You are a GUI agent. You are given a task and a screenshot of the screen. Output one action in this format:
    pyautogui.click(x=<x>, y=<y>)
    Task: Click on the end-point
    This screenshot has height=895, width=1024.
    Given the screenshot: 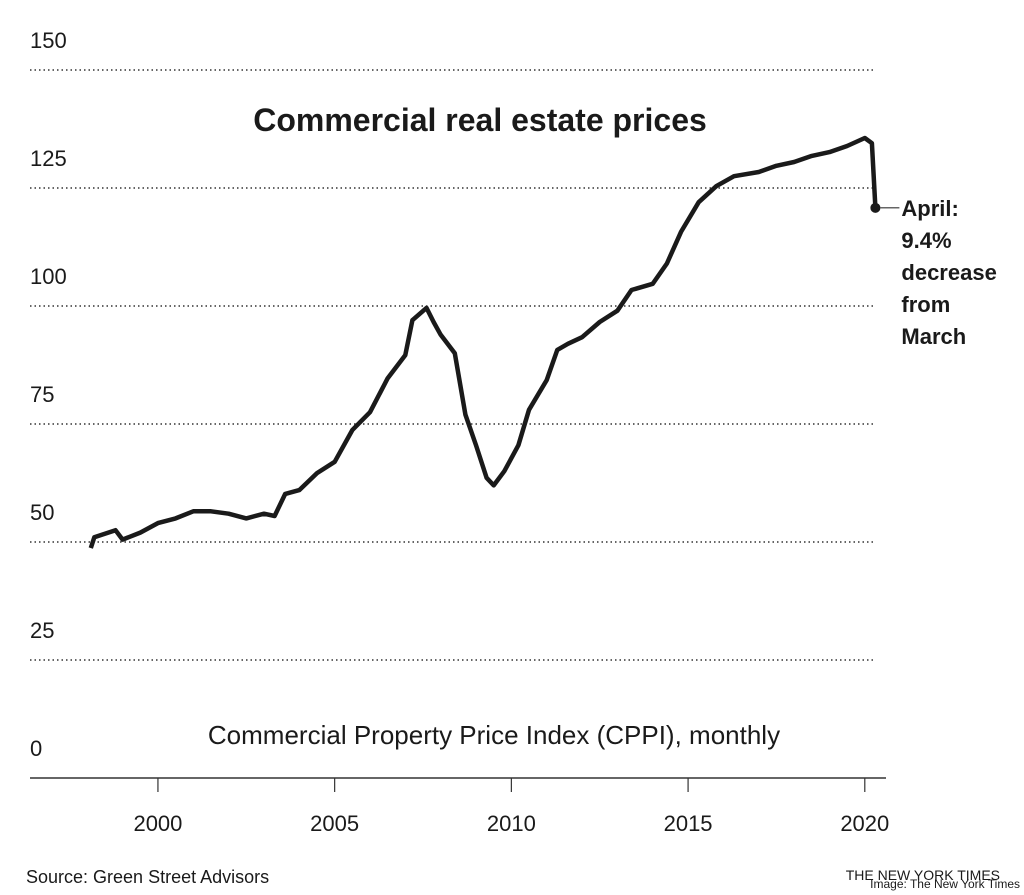 What is the action you would take?
    pyautogui.click(x=875, y=207)
    